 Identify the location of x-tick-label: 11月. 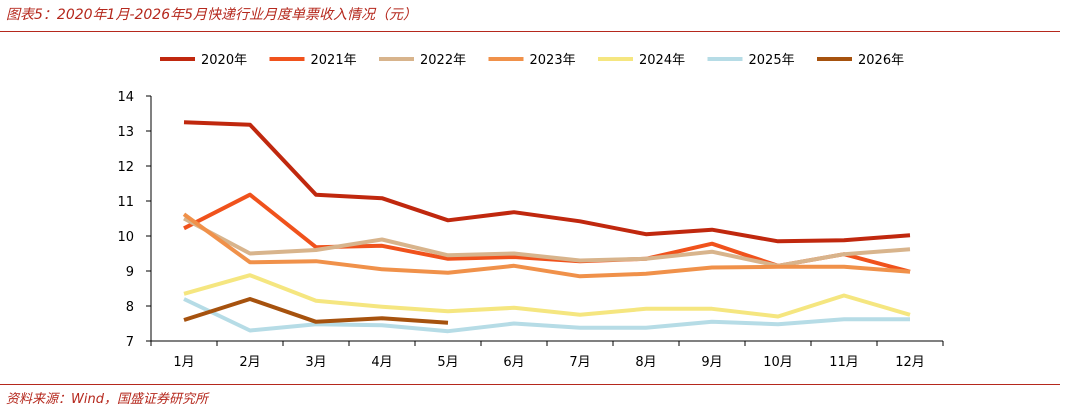
(844, 362).